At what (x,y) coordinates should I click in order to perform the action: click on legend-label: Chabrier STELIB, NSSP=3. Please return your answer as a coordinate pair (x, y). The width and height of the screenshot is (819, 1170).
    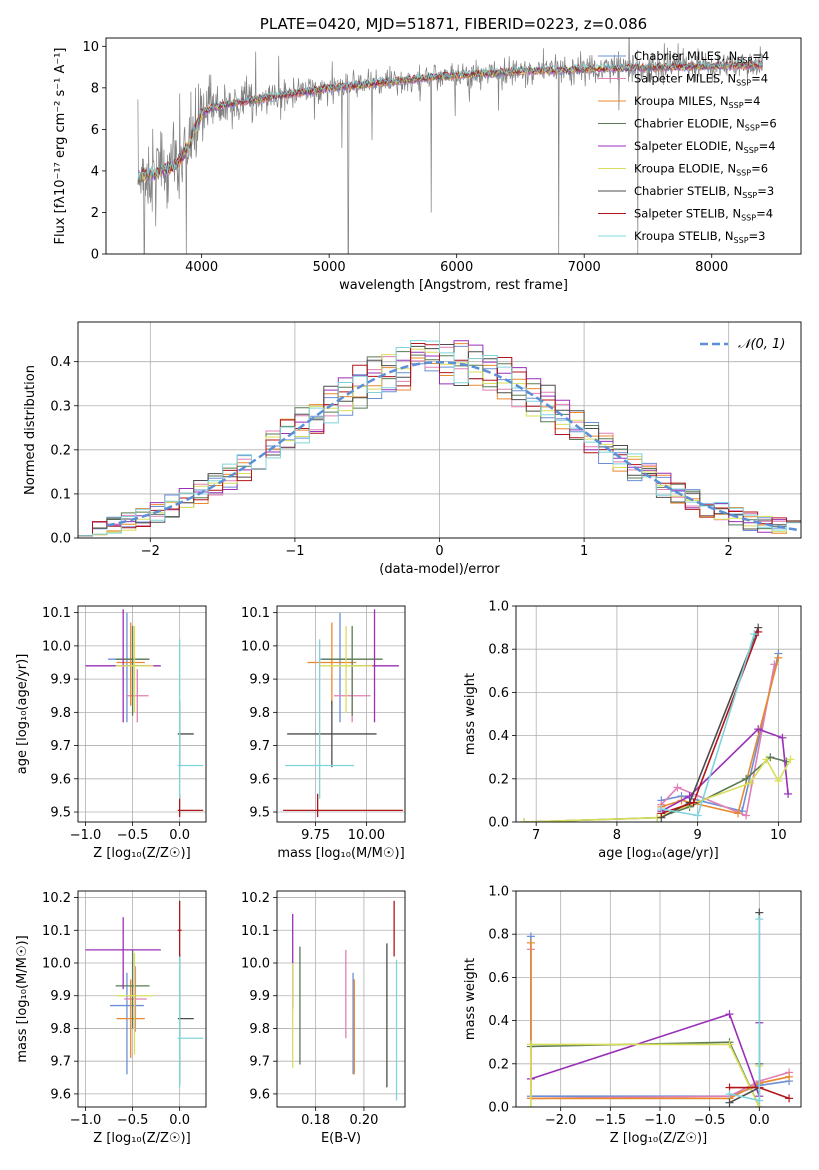
    Looking at the image, I should click on (704, 192).